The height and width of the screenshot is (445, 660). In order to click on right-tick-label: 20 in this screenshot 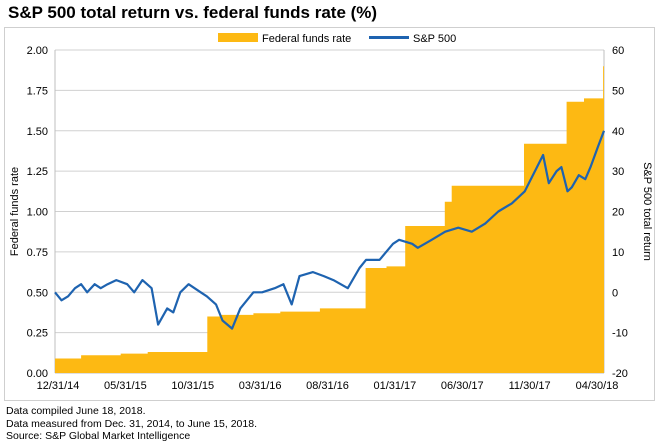, I will do `click(618, 213)`.